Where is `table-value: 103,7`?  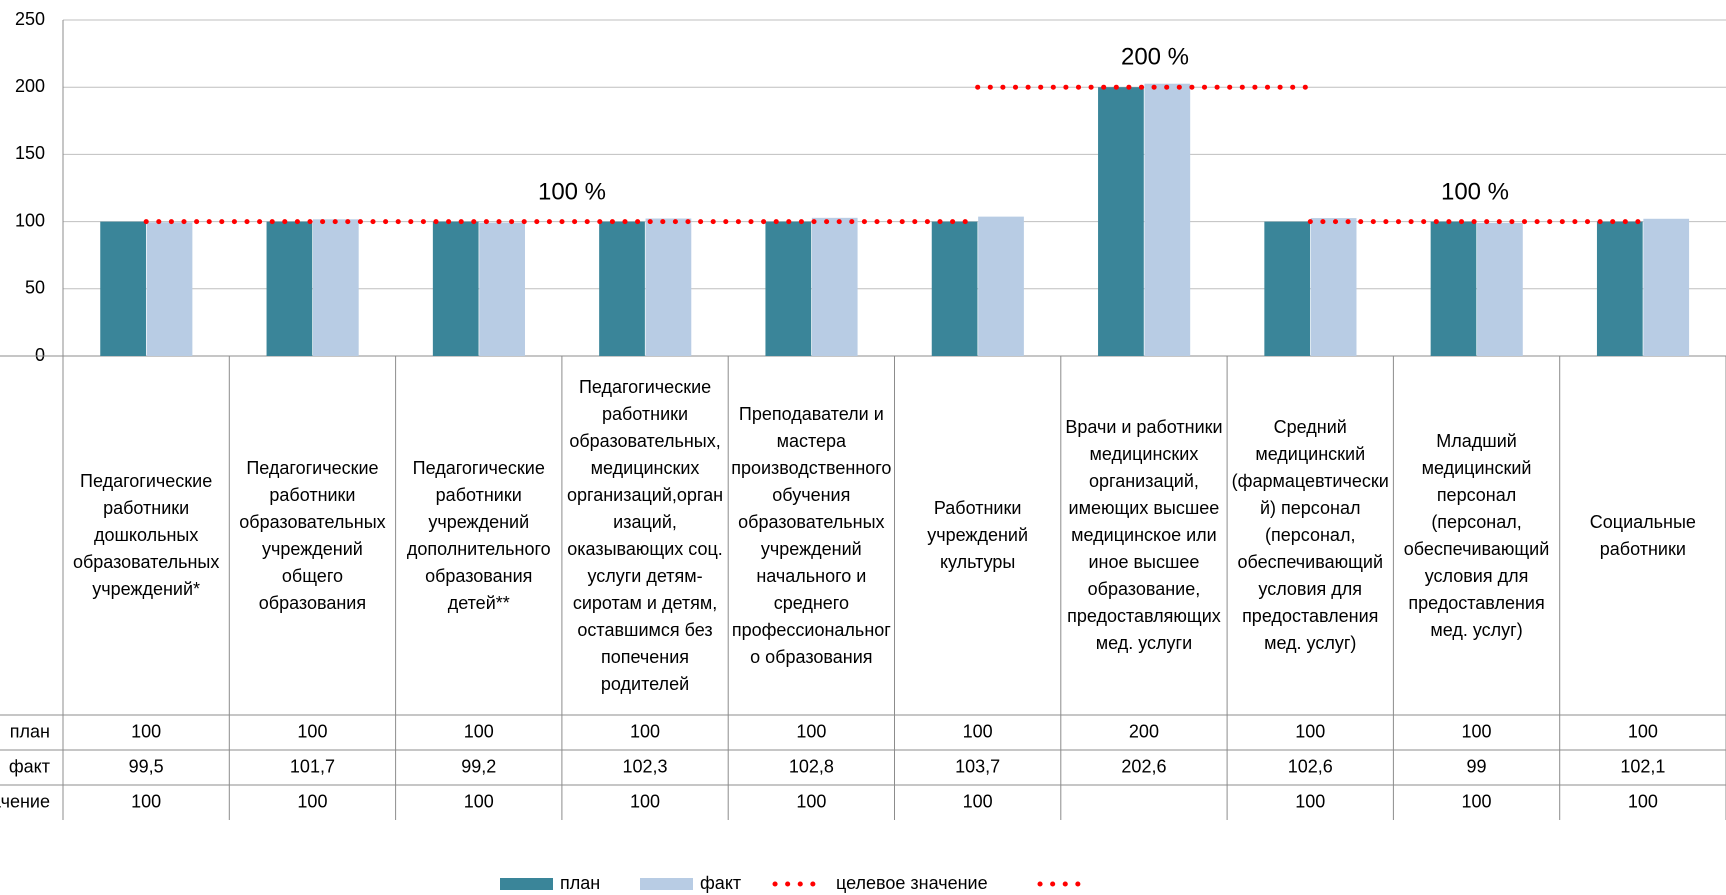
table-value: 103,7 is located at coordinates (977, 766).